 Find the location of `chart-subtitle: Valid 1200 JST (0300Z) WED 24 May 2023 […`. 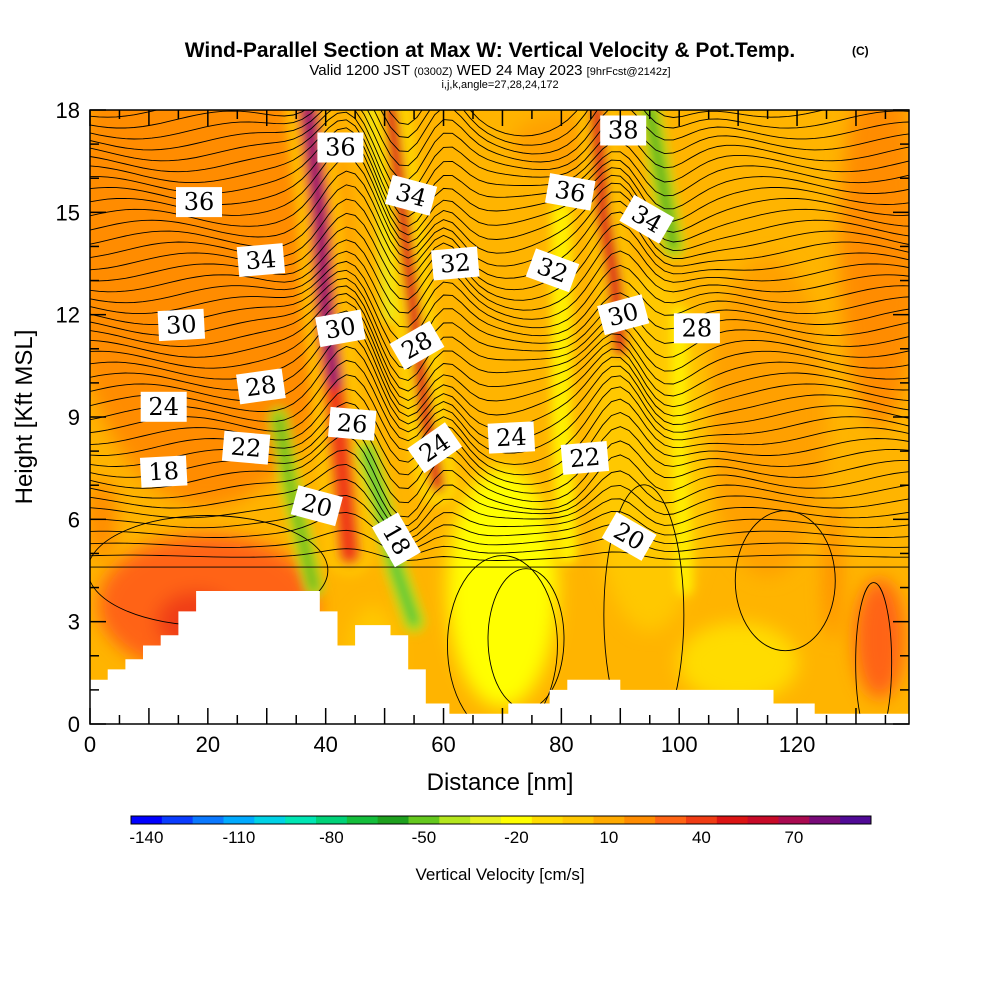

chart-subtitle: Valid 1200 JST (0300Z) WED 24 May 2023 [… is located at coordinates (489, 70).